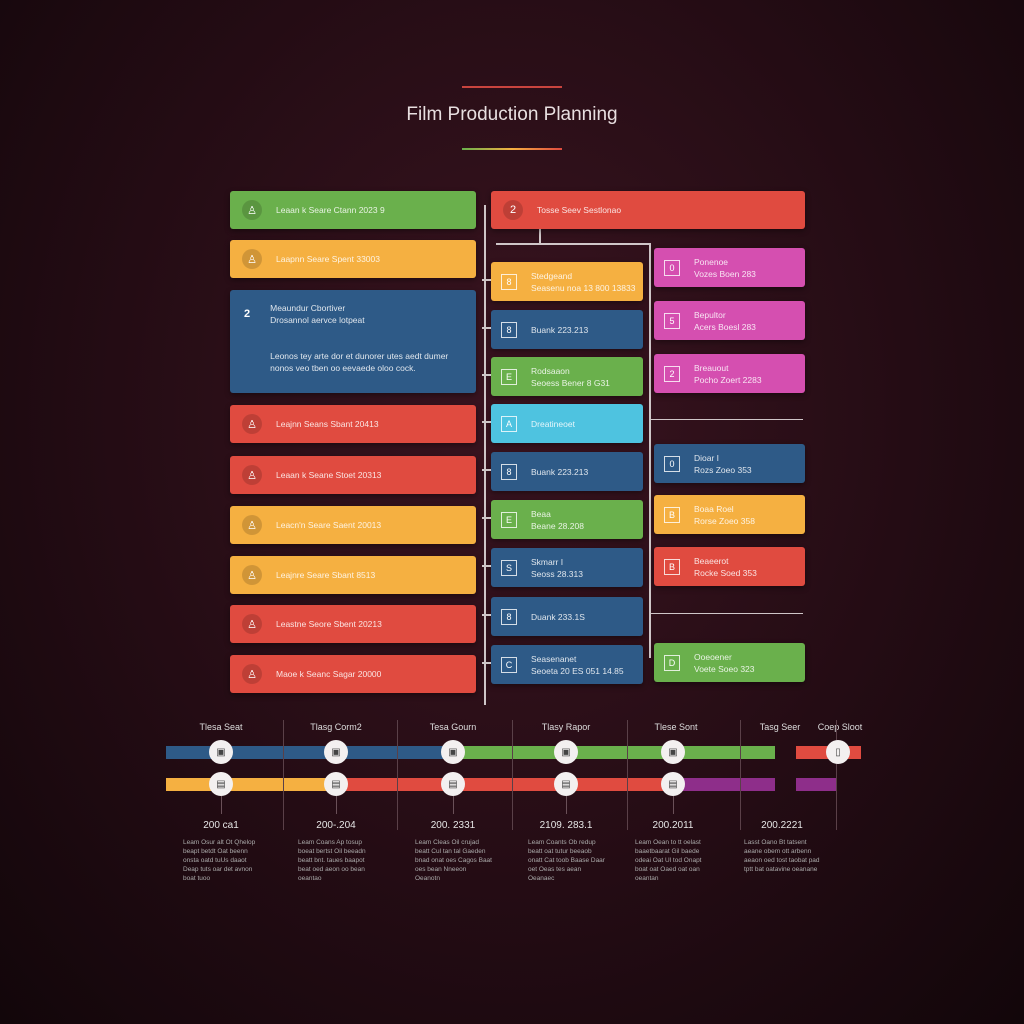 The image size is (1024, 1024). What do you see at coordinates (329, 475) in the screenshot?
I see `card-text: Leaan k Seane Stoet 20313` at bounding box center [329, 475].